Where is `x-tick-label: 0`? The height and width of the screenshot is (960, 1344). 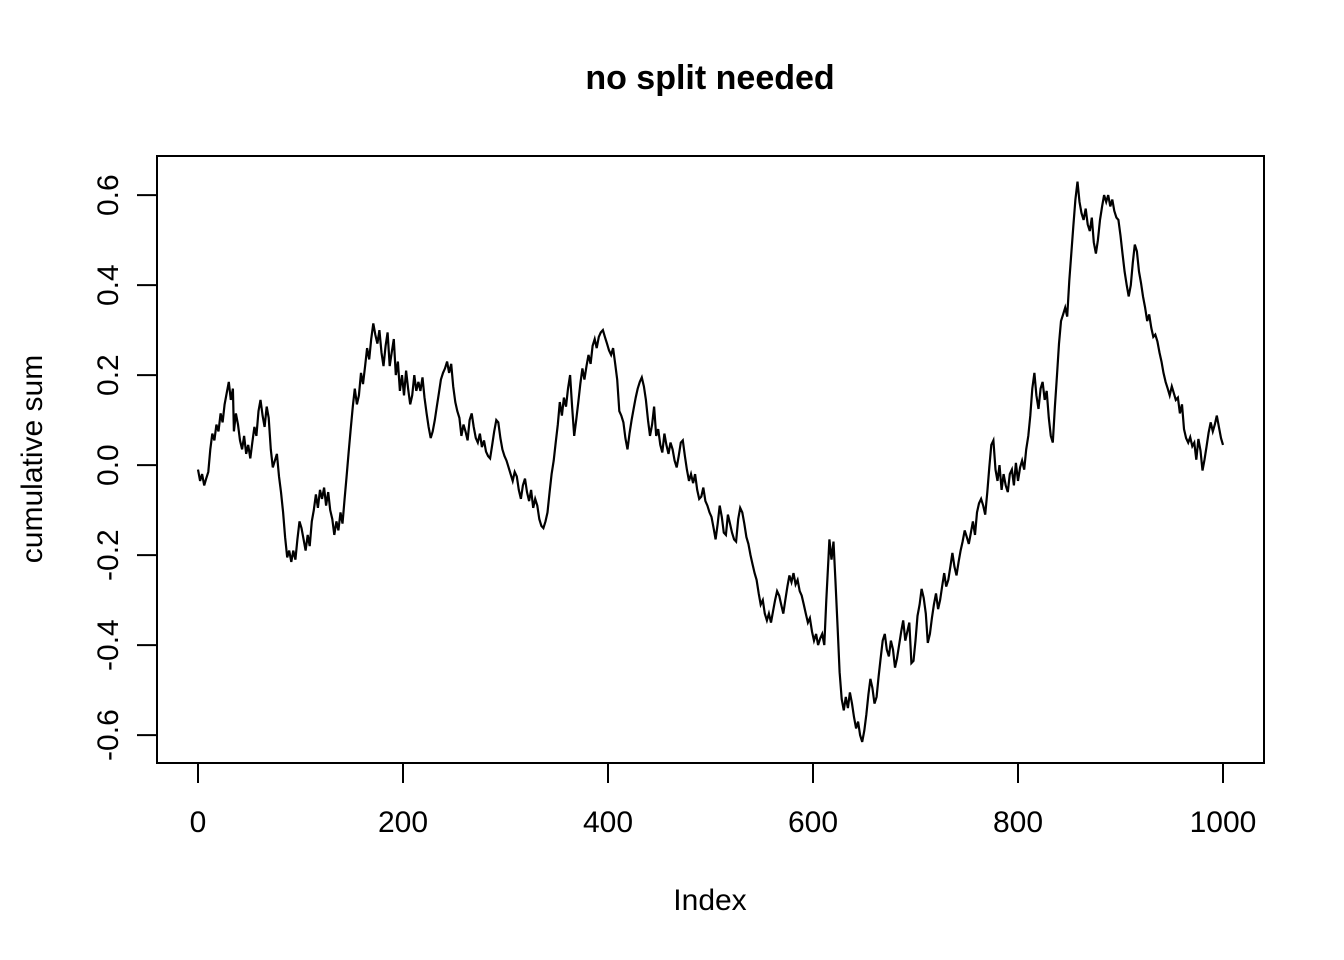 x-tick-label: 0 is located at coordinates (198, 822).